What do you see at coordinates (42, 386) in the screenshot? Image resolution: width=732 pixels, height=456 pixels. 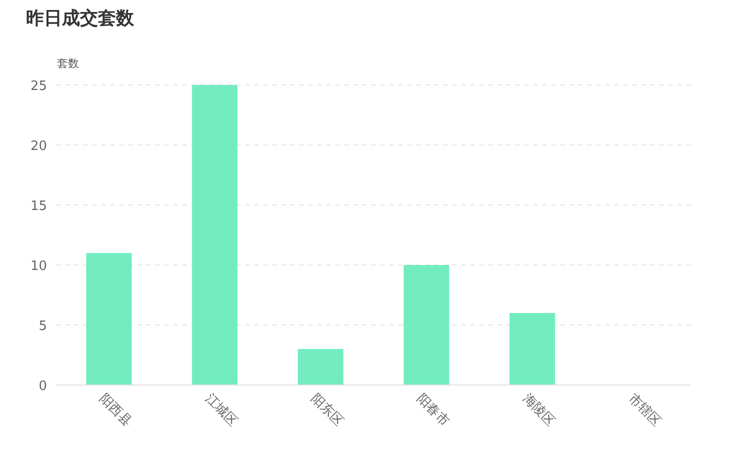 I see `y-tick-label: 0` at bounding box center [42, 386].